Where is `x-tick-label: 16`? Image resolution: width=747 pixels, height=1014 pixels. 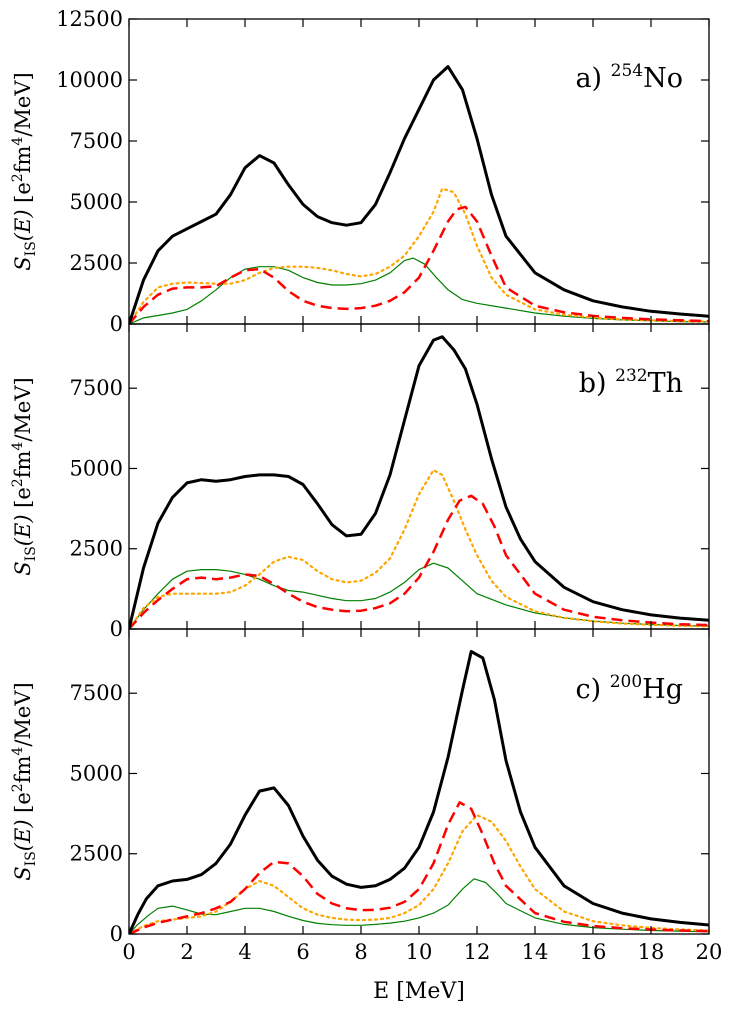
x-tick-label: 16 is located at coordinates (593, 952).